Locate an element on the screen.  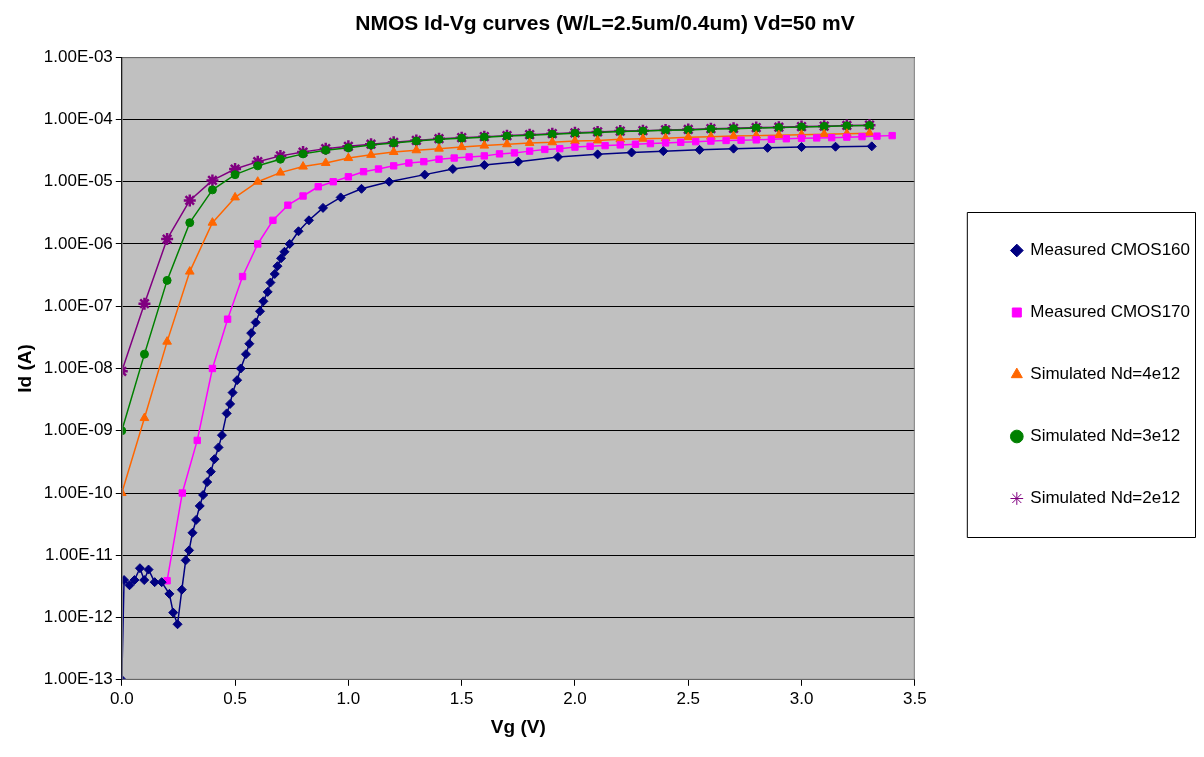
y-tick-label: 1.00E-09 is located at coordinates (78, 430).